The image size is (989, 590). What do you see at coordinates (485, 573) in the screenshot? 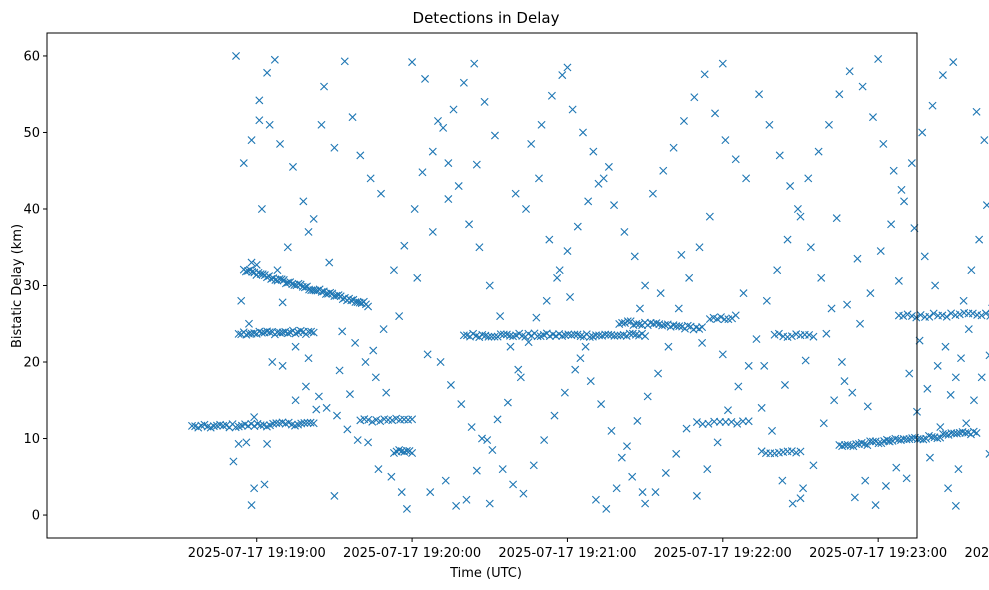
I see `x-axis-label: Time (UTC)` at bounding box center [485, 573].